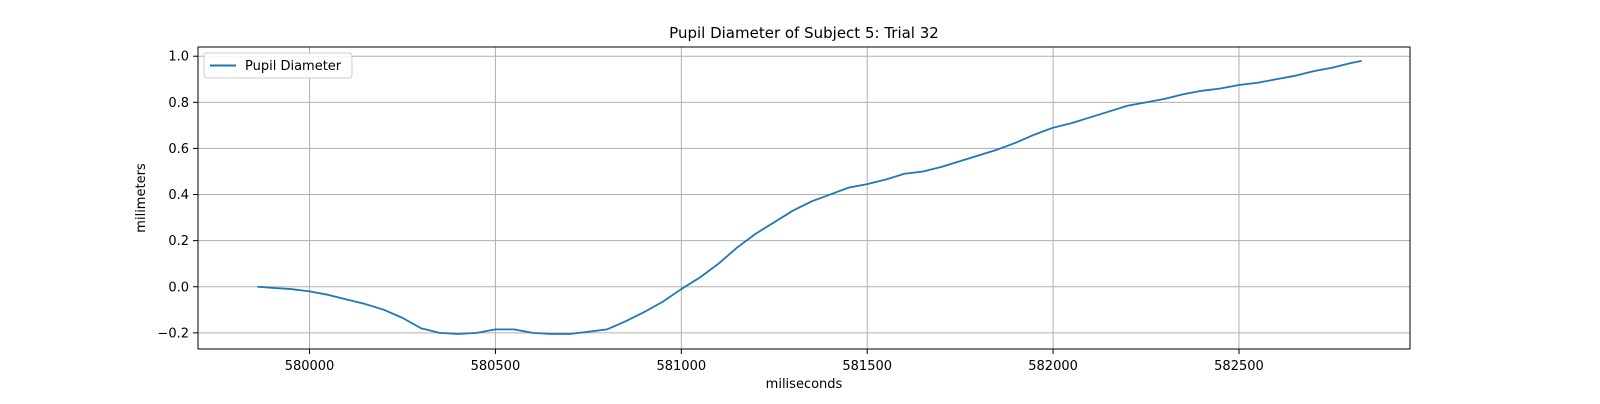 Image resolution: width=1600 pixels, height=404 pixels. What do you see at coordinates (804, 384) in the screenshot?
I see `x-axis-label: miliseconds` at bounding box center [804, 384].